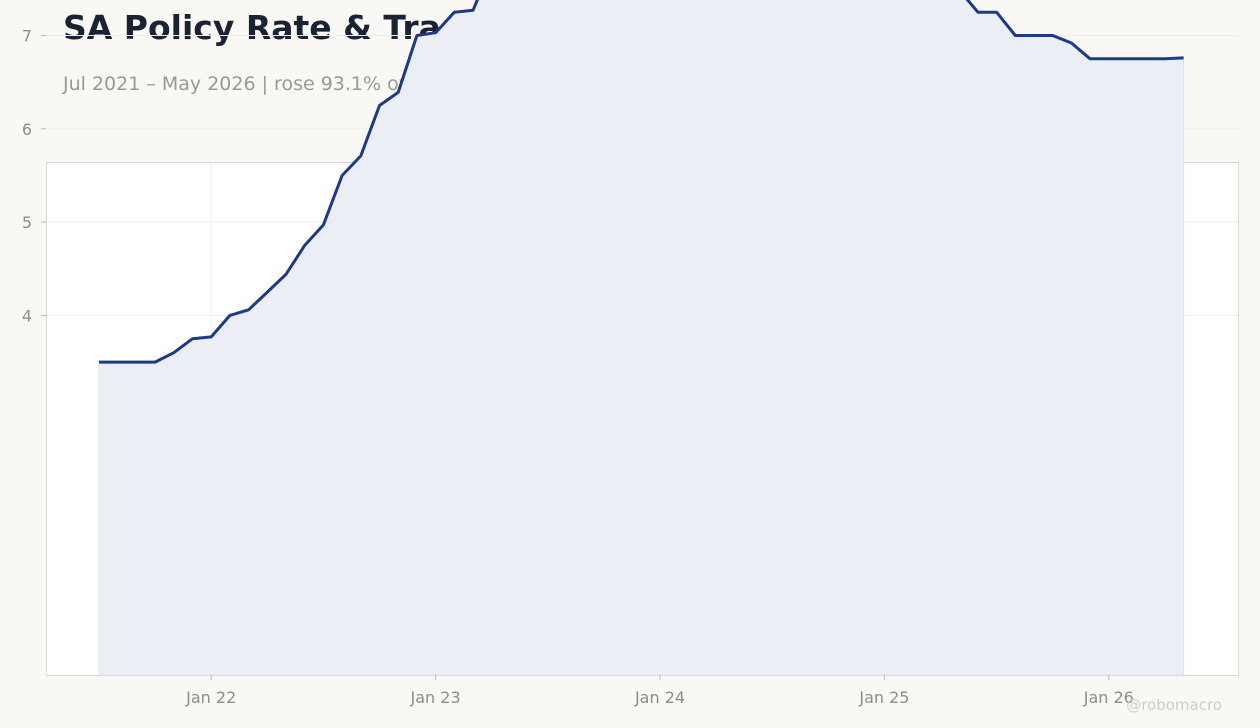 This screenshot has height=728, width=1260. Describe the element at coordinates (210, 697) in the screenshot. I see `x-tick-label: Jan 22` at that location.